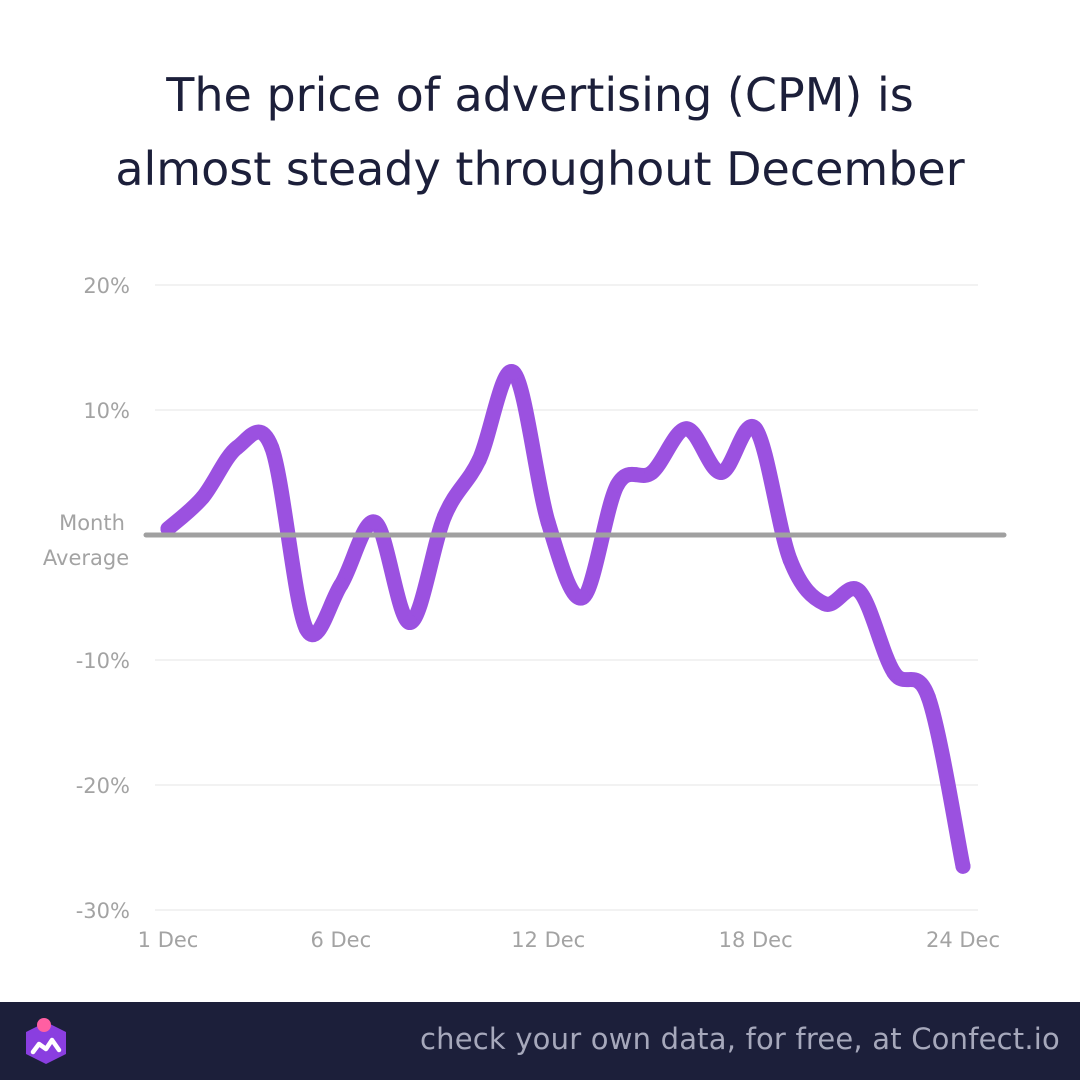 This screenshot has height=1080, width=1080. What do you see at coordinates (548, 940) in the screenshot?
I see `x-tick-label: 12 Dec` at bounding box center [548, 940].